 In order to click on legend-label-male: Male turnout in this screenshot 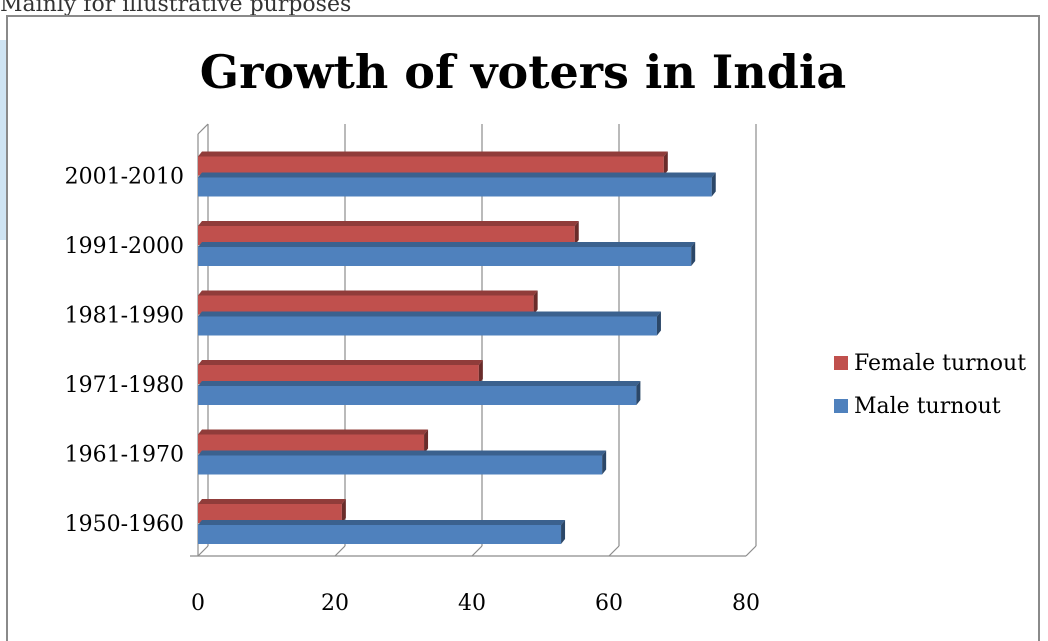, I will do `click(927, 406)`.